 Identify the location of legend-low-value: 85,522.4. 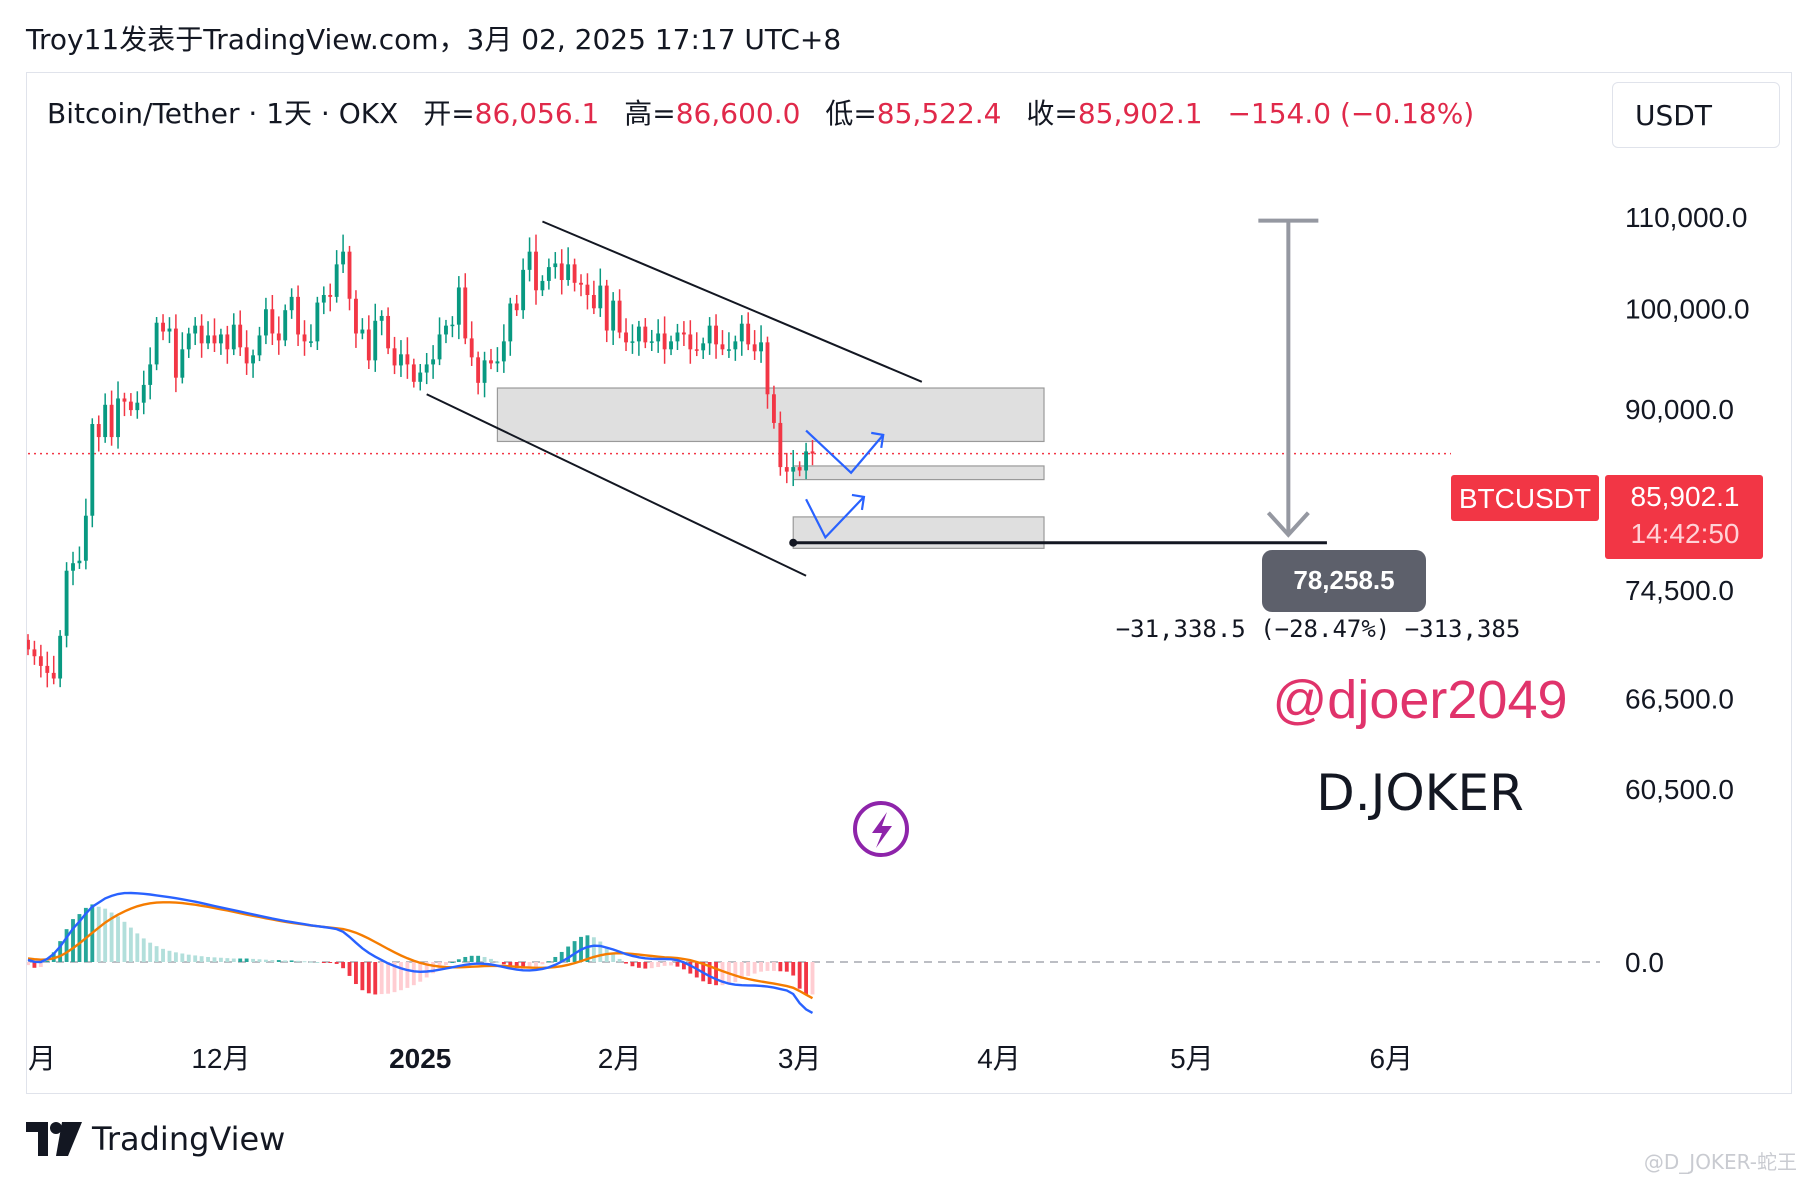
(939, 113).